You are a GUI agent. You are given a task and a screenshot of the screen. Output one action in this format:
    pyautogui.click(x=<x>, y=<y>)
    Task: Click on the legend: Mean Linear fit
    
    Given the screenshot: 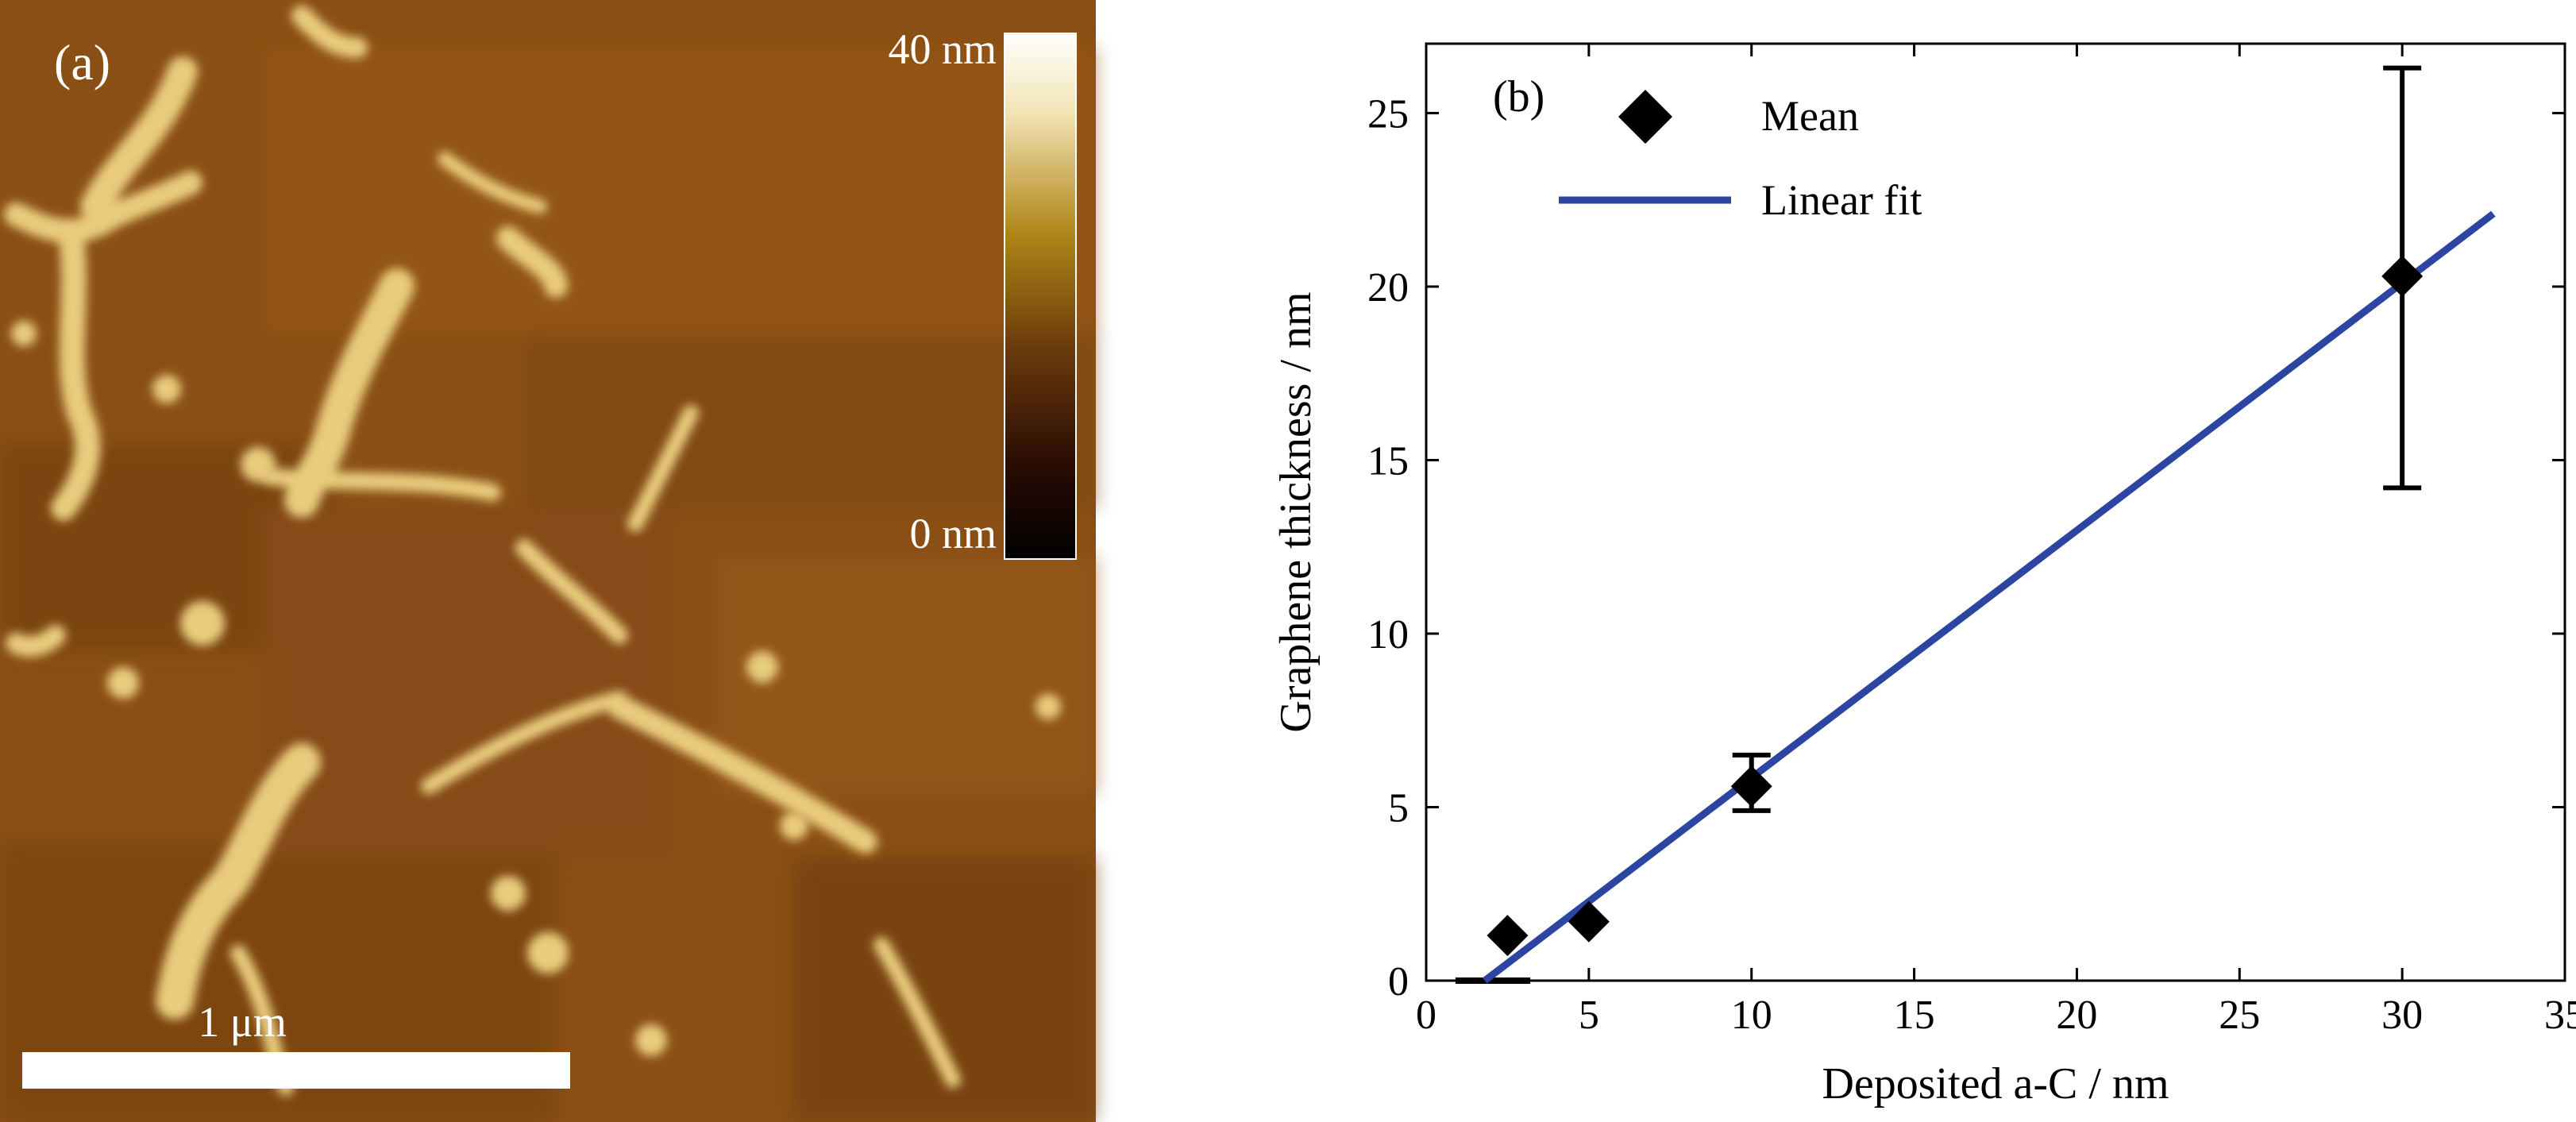 What is the action you would take?
    pyautogui.click(x=1741, y=157)
    